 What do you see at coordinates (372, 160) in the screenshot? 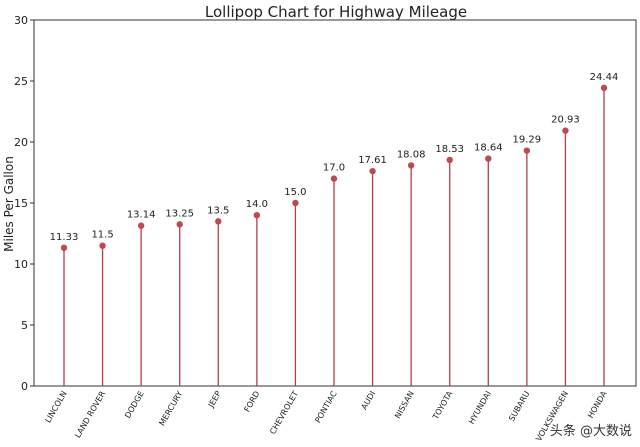
I see `data-label: 17.61` at bounding box center [372, 160].